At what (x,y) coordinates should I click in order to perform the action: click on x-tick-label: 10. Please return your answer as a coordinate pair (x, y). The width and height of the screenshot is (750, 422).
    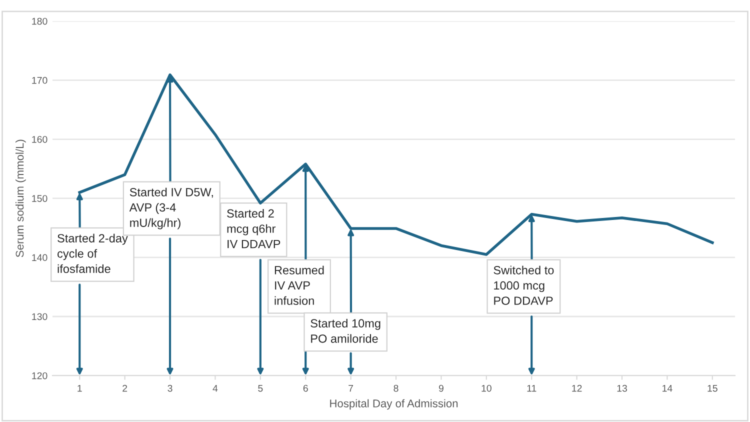
    Looking at the image, I should click on (487, 388).